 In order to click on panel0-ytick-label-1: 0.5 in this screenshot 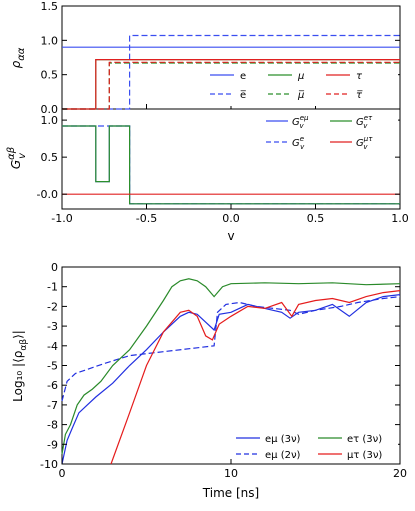, I will do `click(50, 75)`.